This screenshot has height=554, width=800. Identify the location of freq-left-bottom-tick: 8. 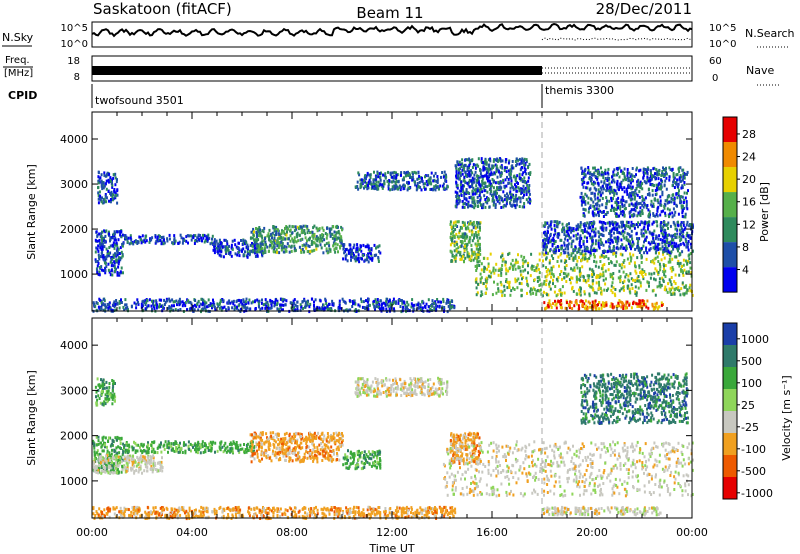
(77, 77).